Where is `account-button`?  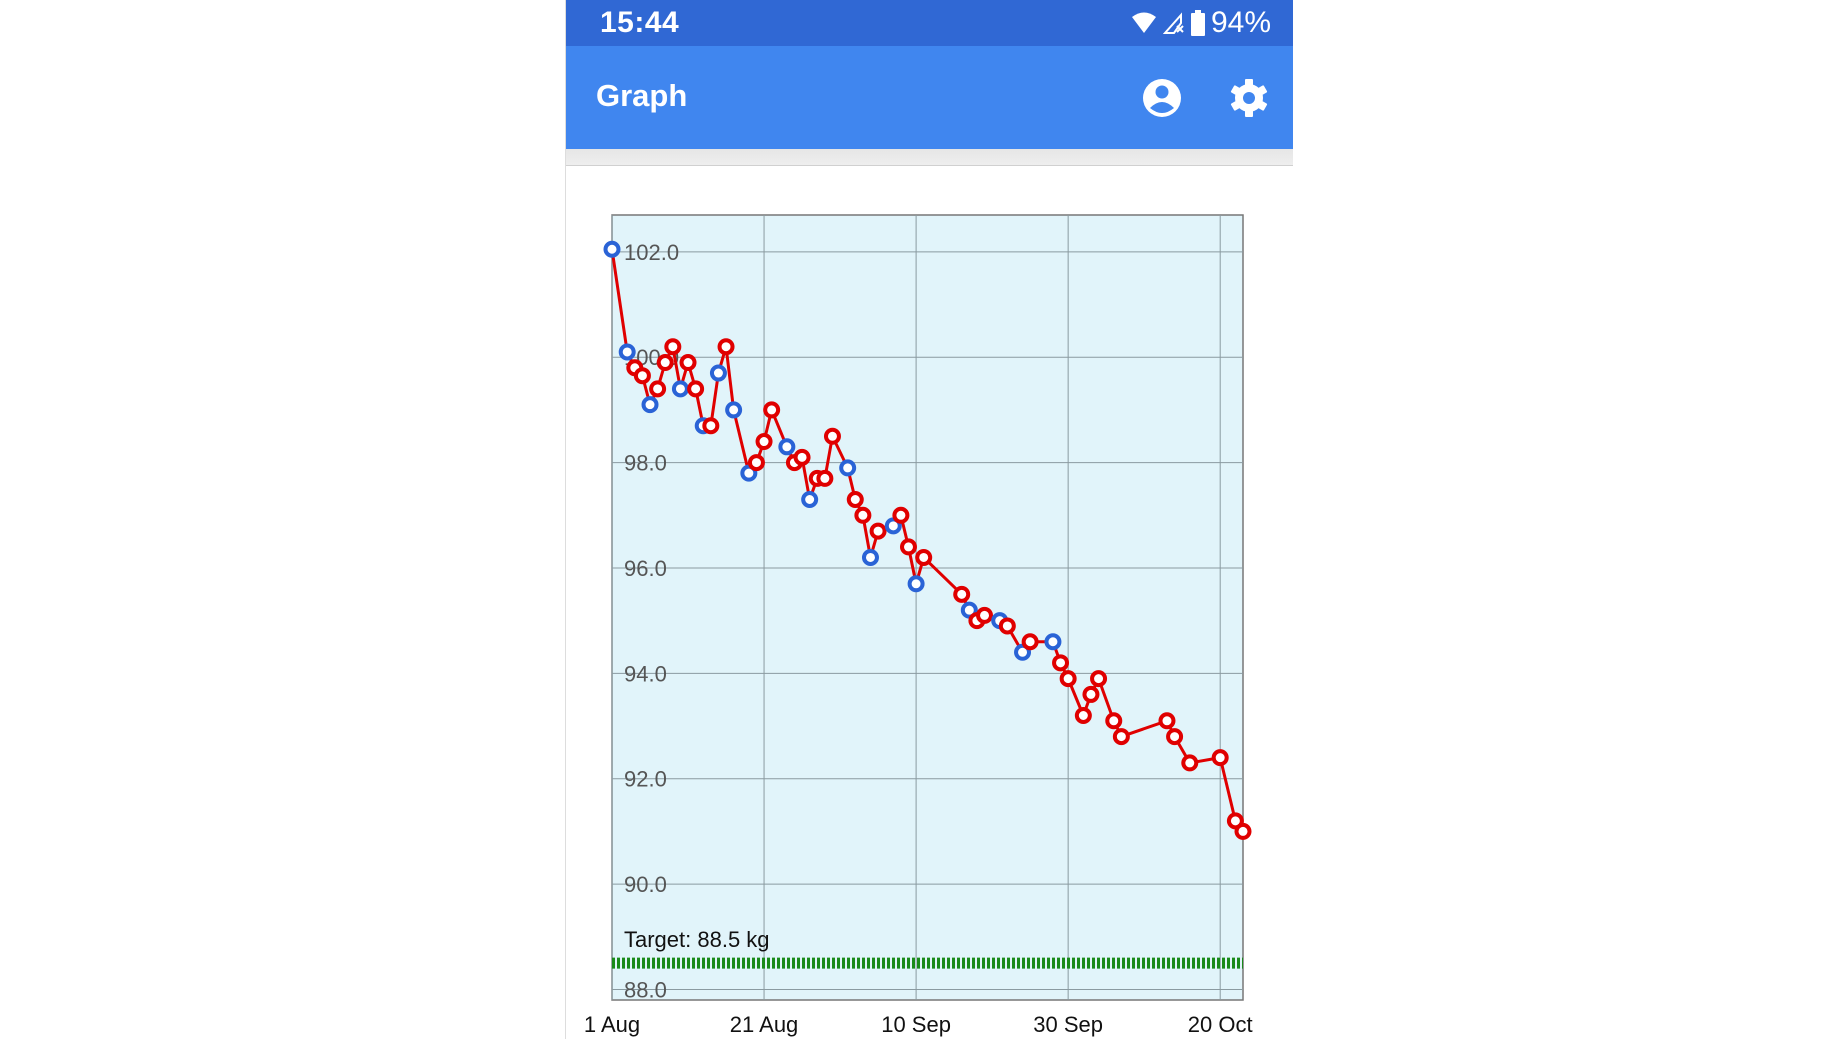 account-button is located at coordinates (1162, 98).